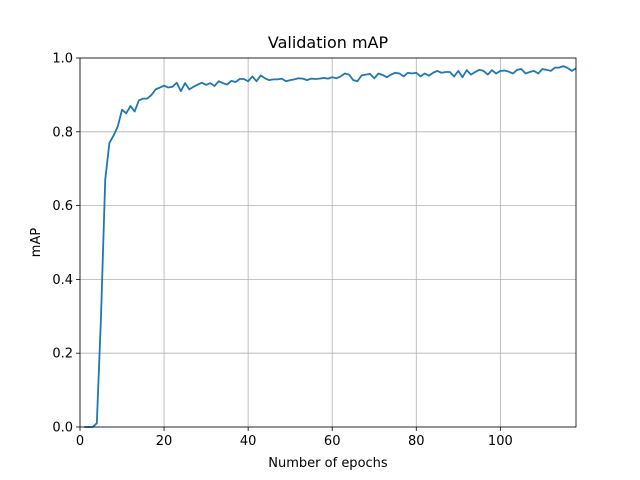  I want to click on x-axis-label: Number of epochs, so click(328, 463).